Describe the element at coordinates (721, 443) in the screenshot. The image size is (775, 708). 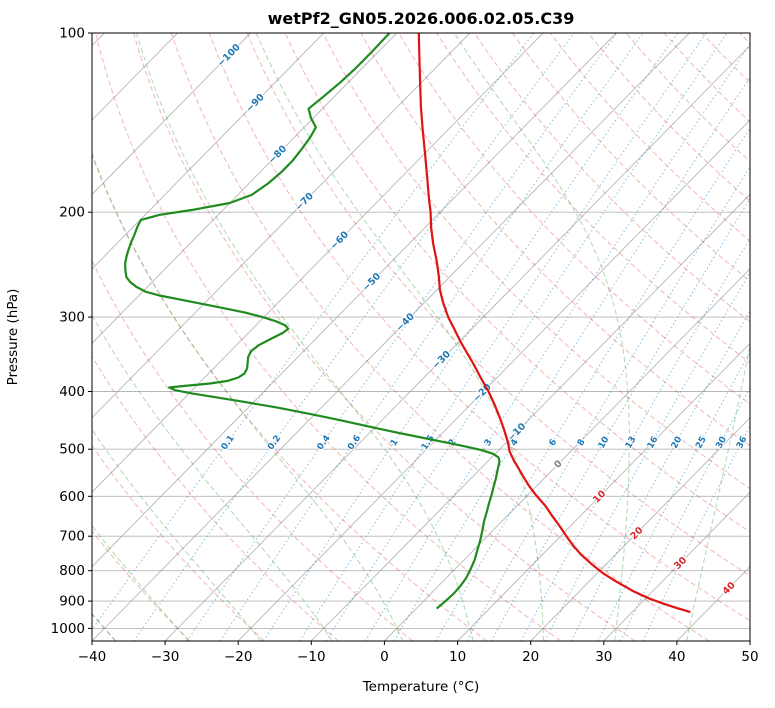
I see `mixing-ratio-label: 30` at that location.